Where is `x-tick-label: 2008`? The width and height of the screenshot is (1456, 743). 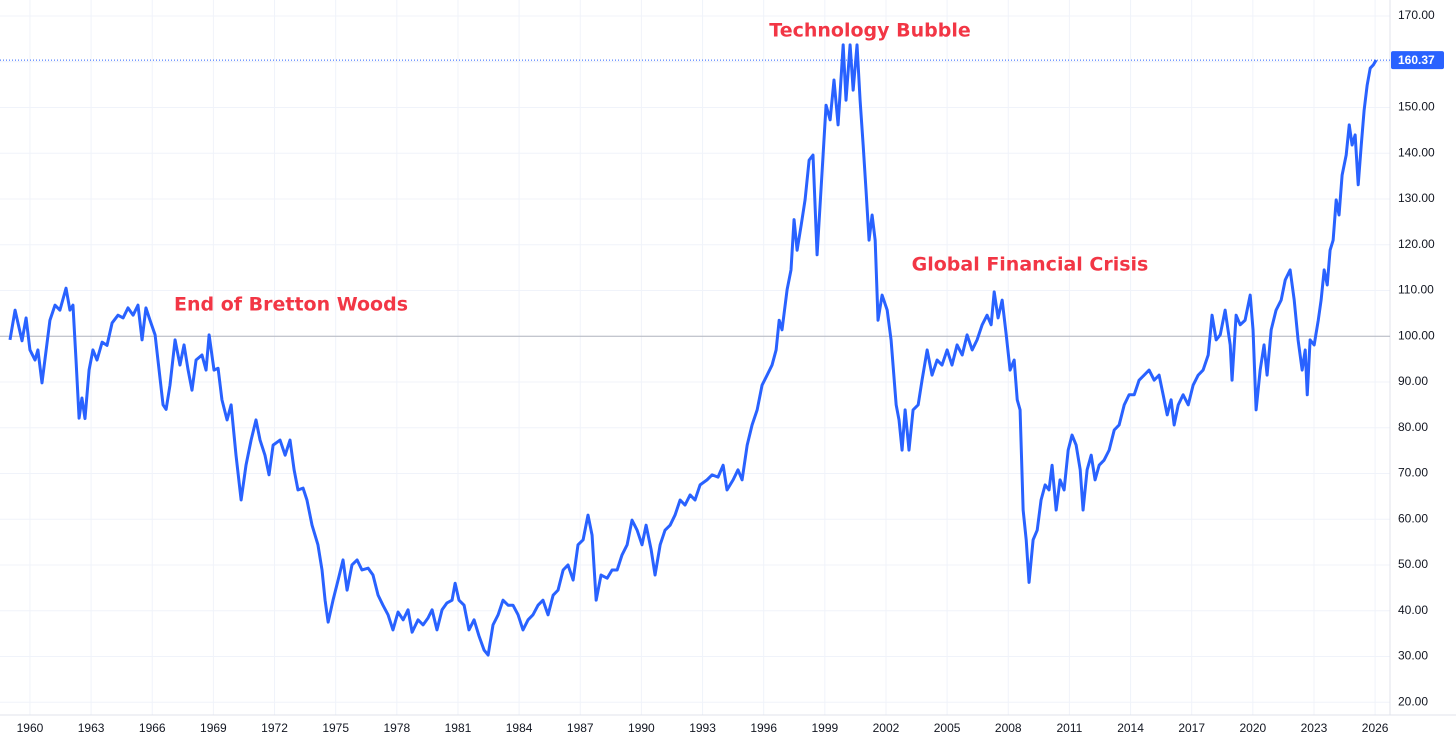 x-tick-label: 2008 is located at coordinates (1008, 728).